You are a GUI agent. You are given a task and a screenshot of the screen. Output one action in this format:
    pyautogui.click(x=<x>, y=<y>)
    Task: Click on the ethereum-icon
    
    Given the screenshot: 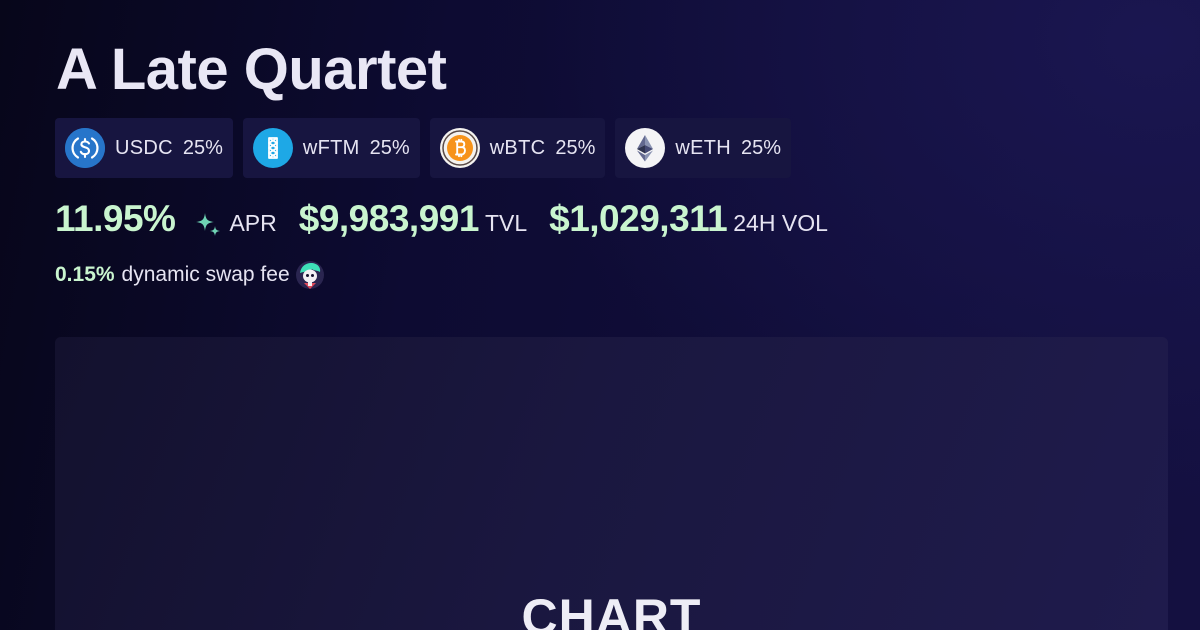 What is the action you would take?
    pyautogui.click(x=645, y=148)
    